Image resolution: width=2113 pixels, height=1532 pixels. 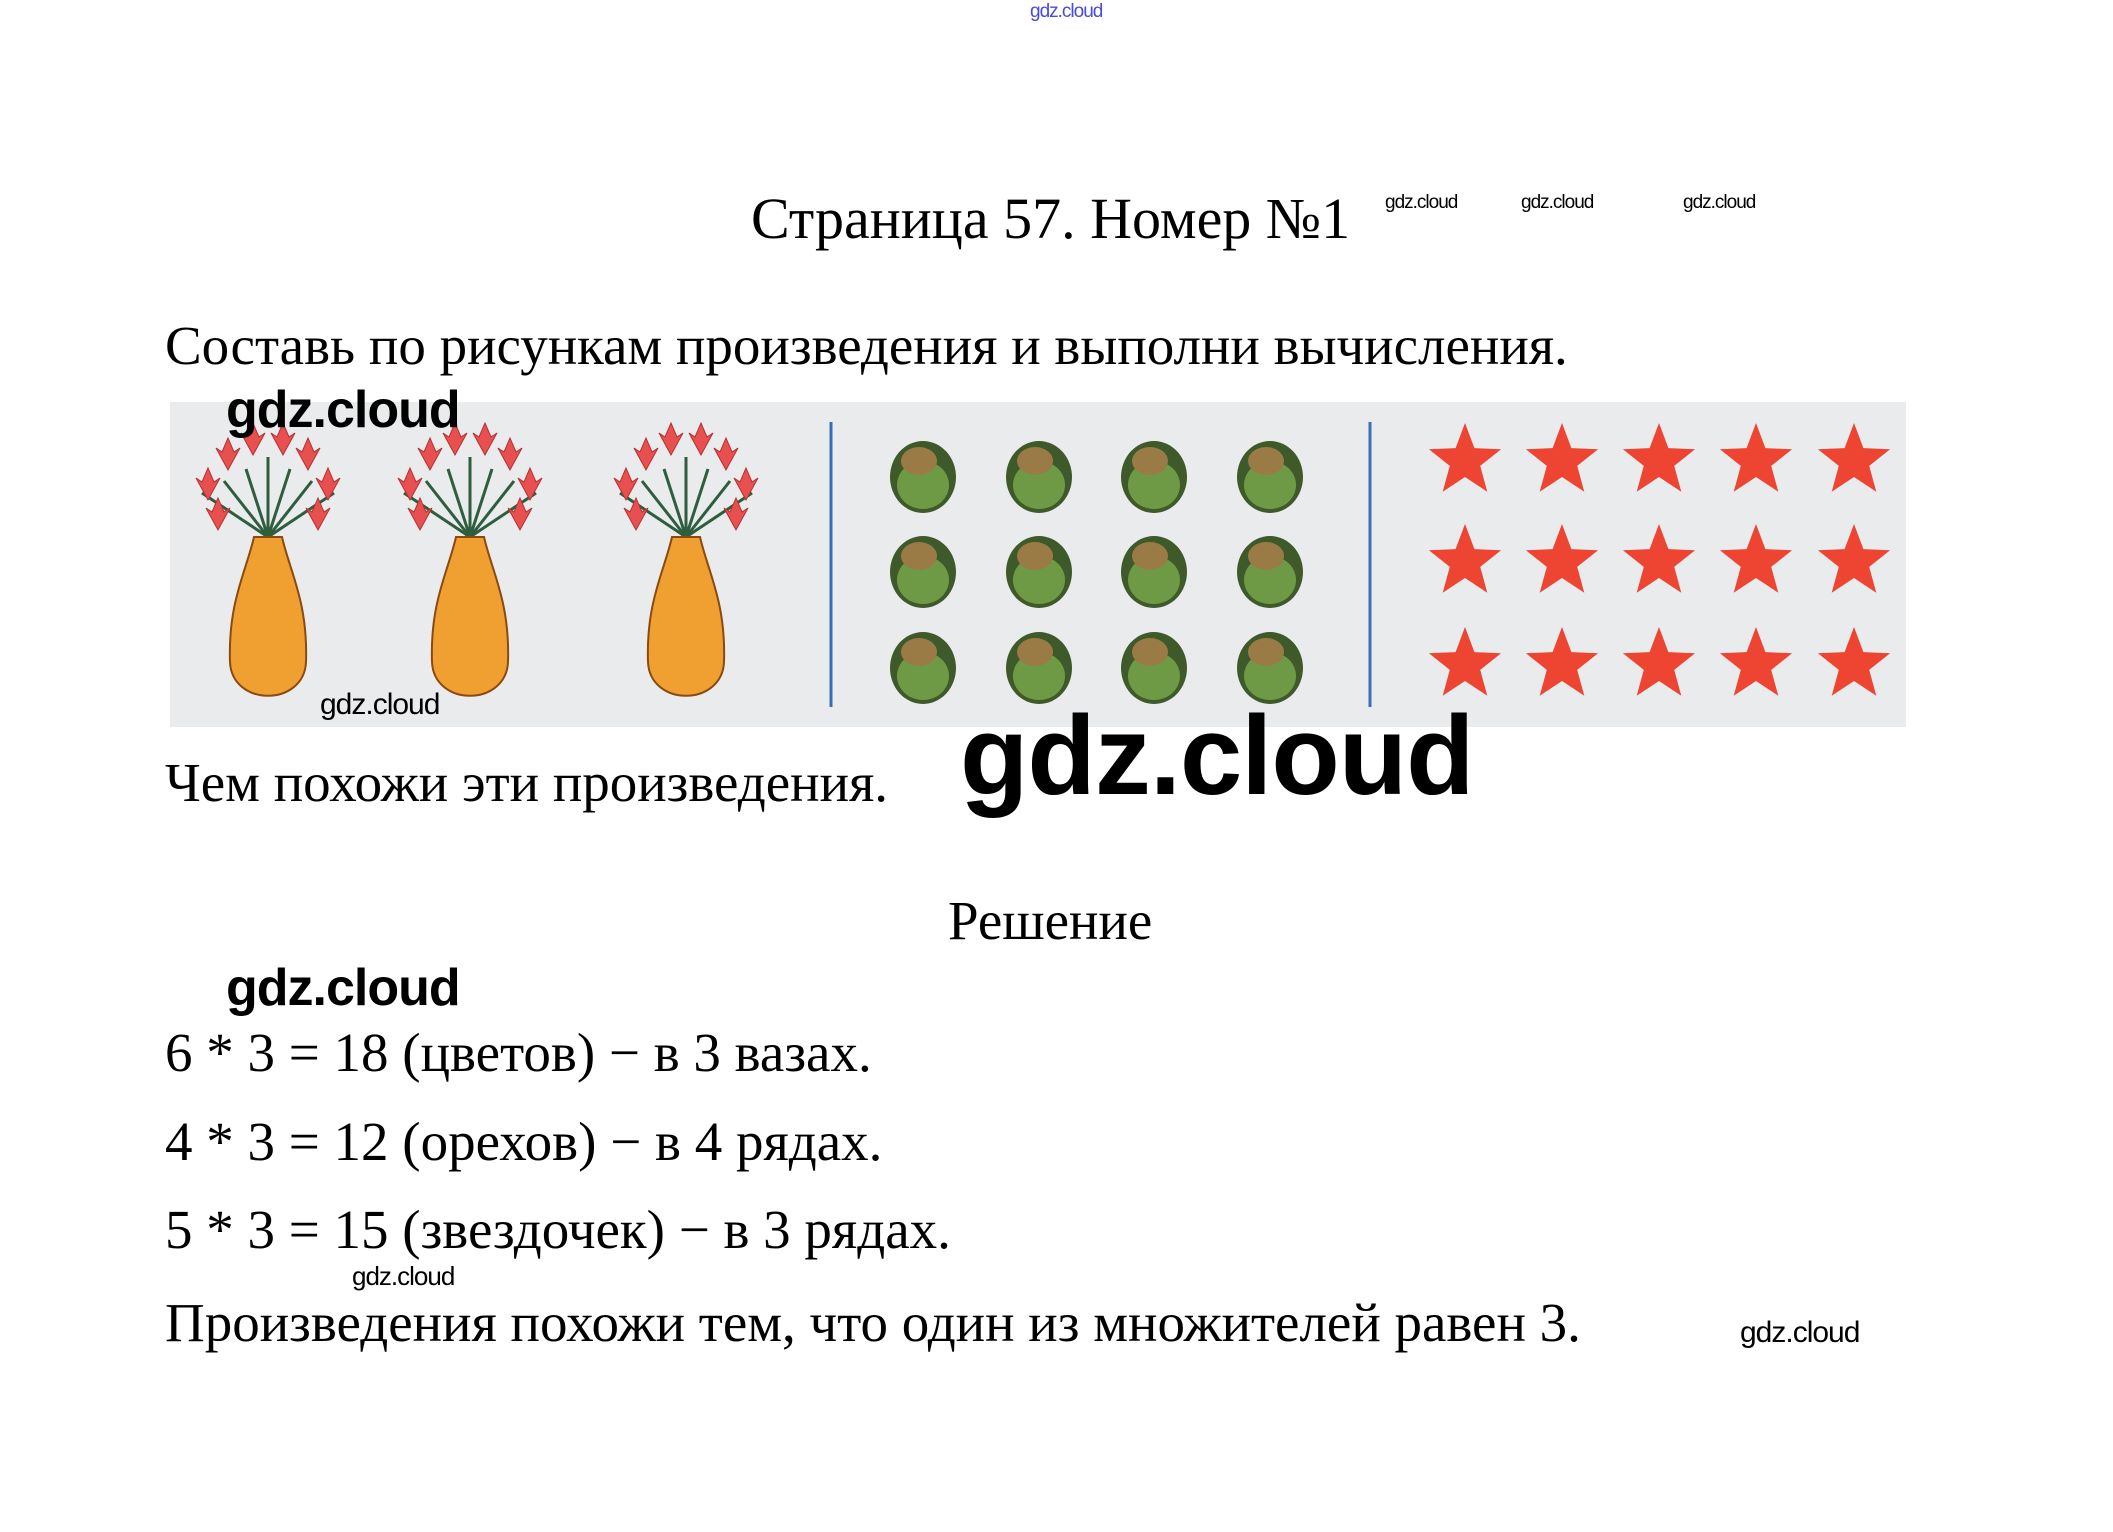 I want to click on solution-heading: Решение, so click(x=1050, y=920).